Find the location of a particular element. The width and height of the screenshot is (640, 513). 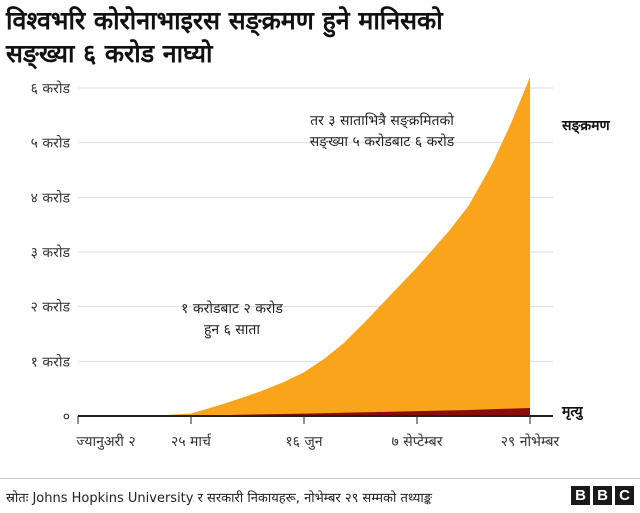

y-tick-label: ५ करोड is located at coordinates (51, 143).